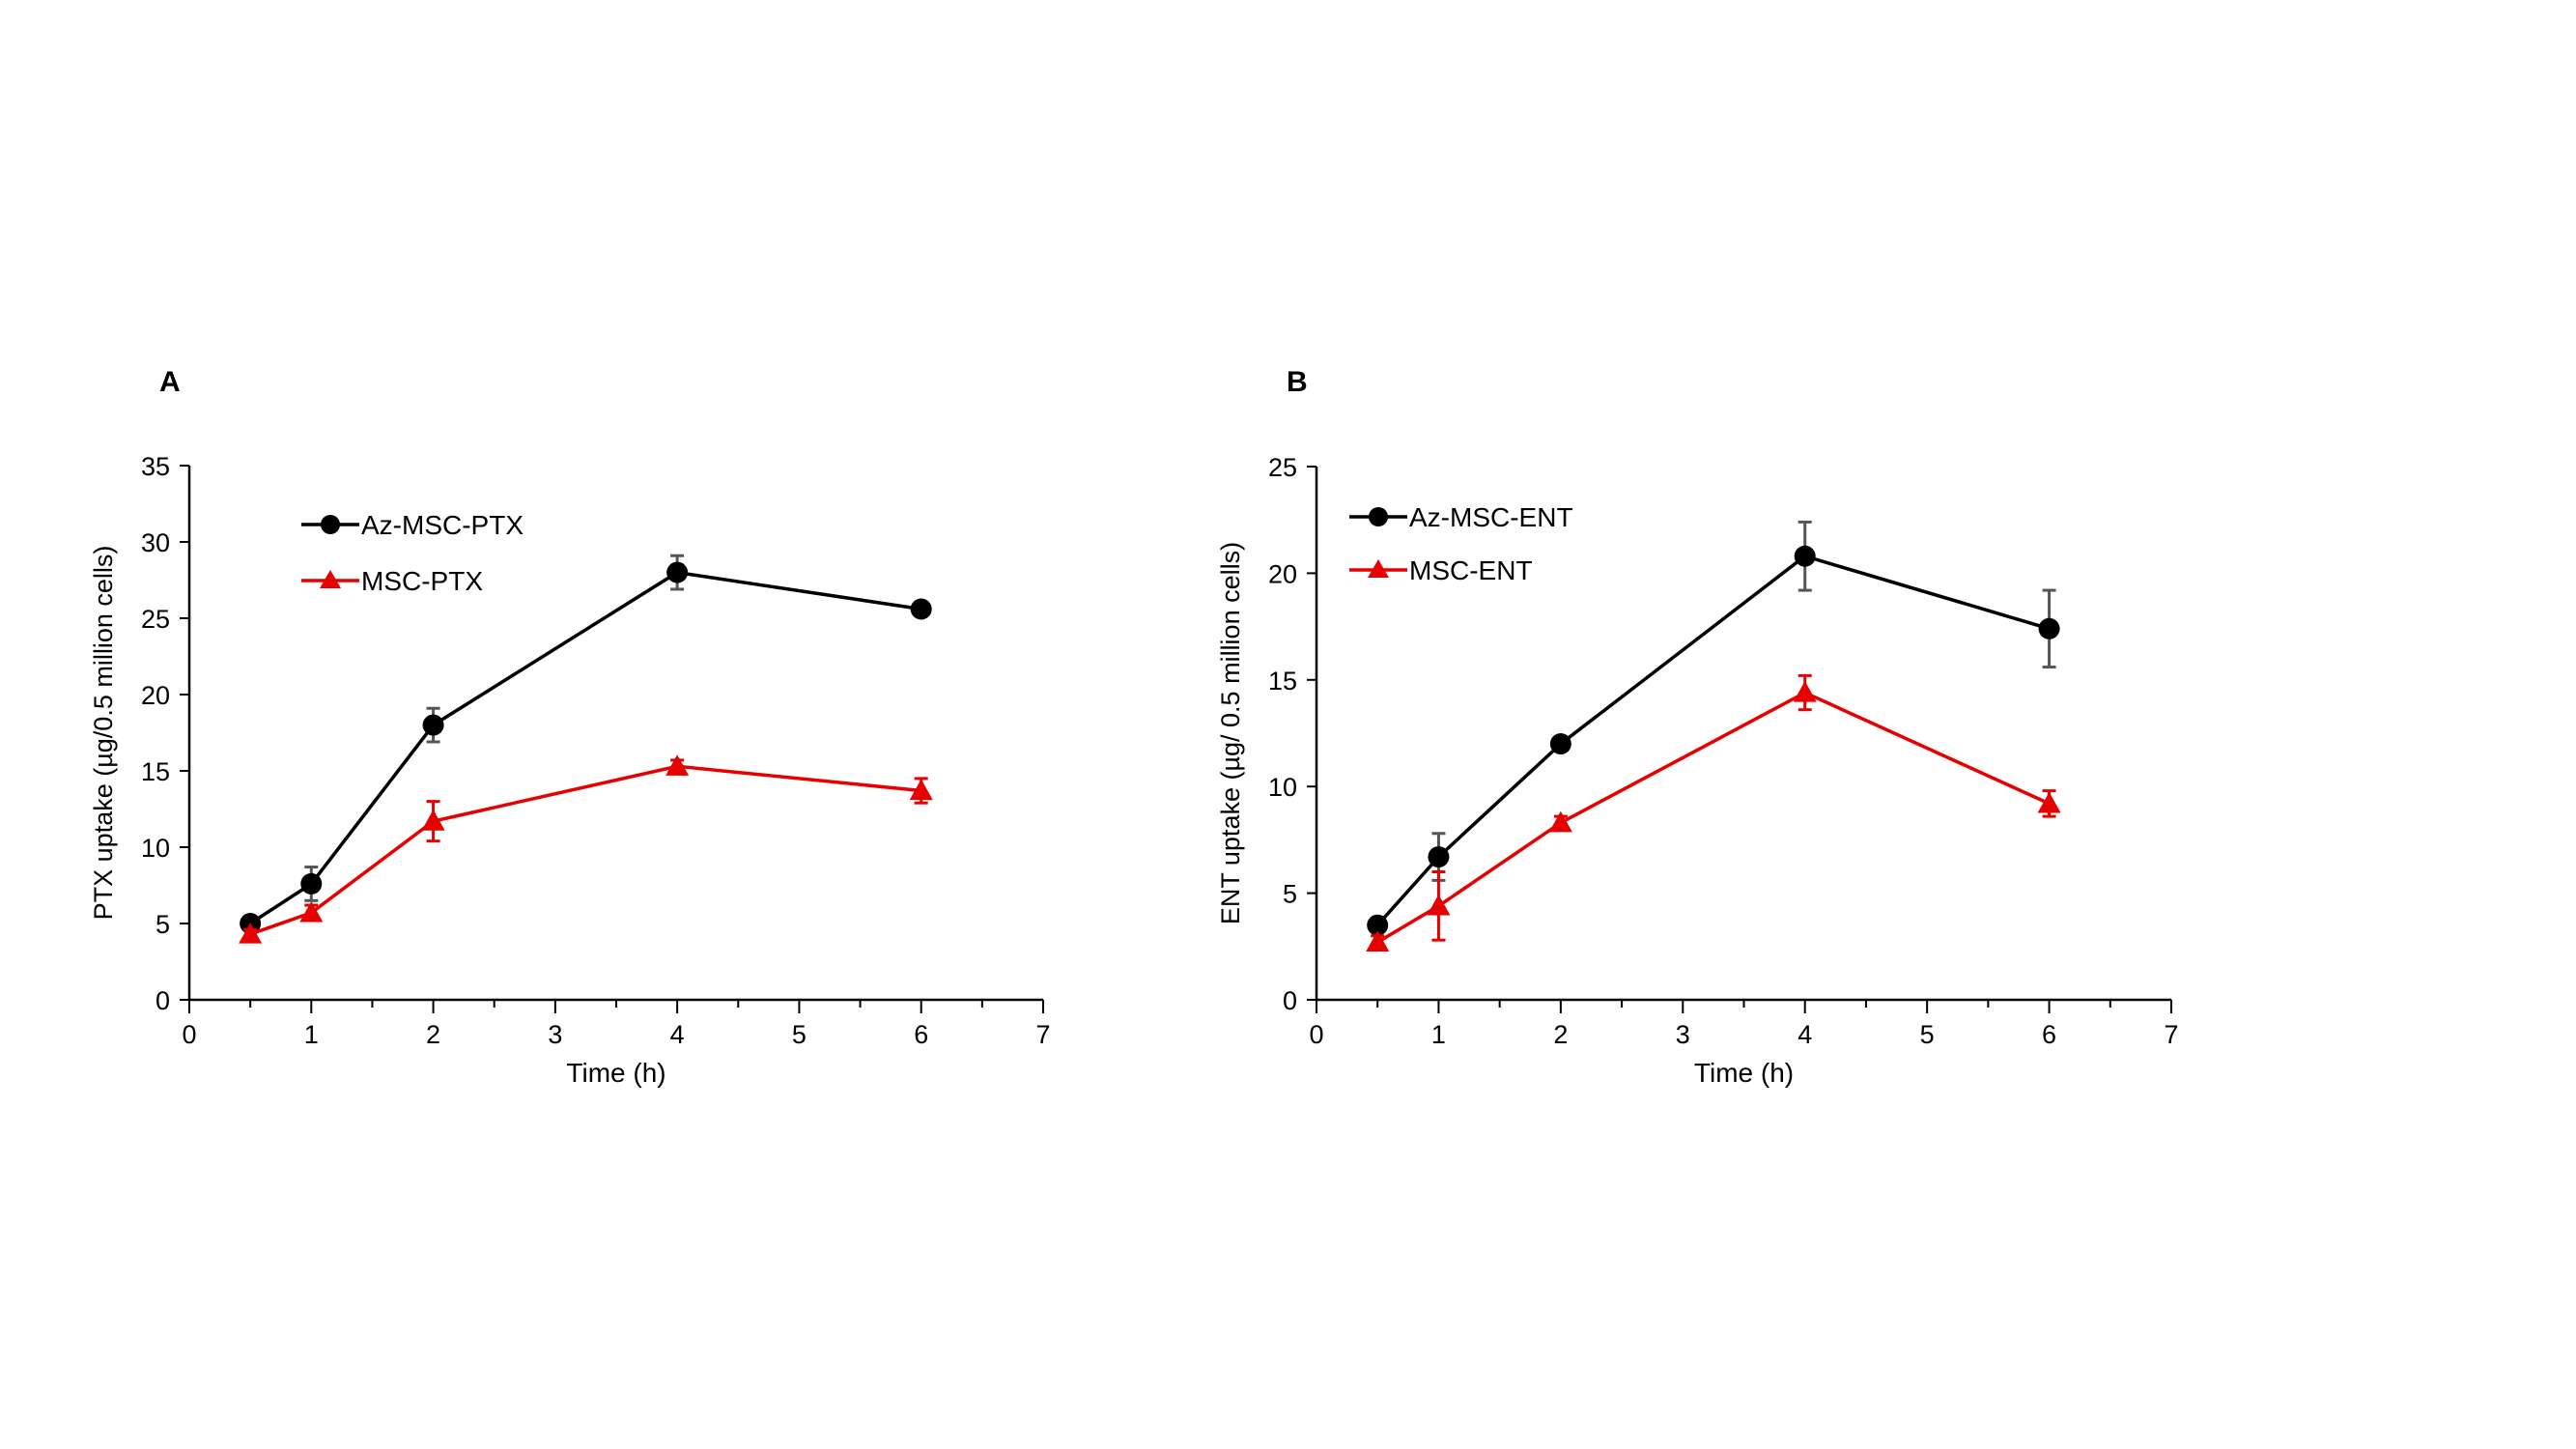 The height and width of the screenshot is (1449, 2576). What do you see at coordinates (422, 581) in the screenshot?
I see `legend-label: MSC-PTX` at bounding box center [422, 581].